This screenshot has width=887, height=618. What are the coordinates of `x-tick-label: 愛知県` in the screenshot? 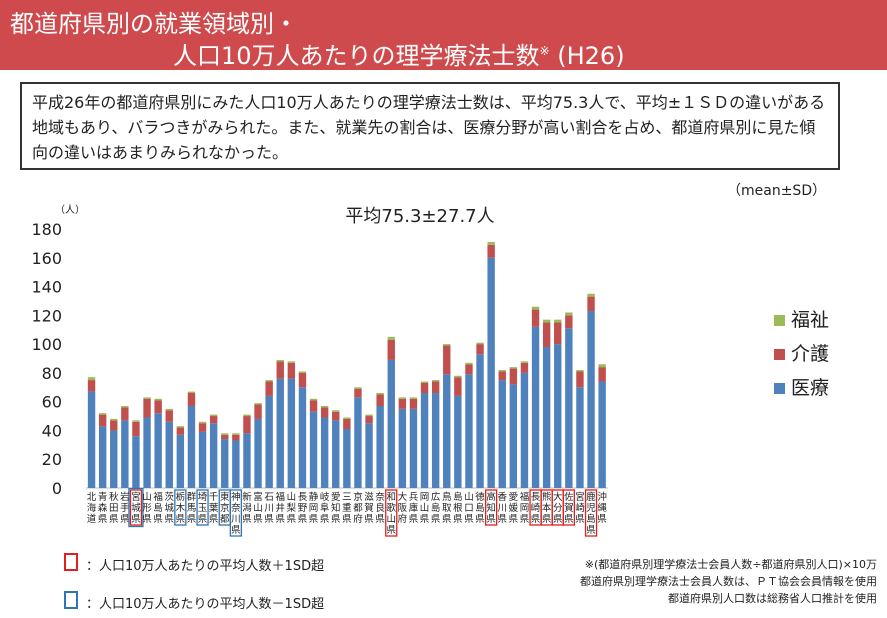 It's located at (336, 508).